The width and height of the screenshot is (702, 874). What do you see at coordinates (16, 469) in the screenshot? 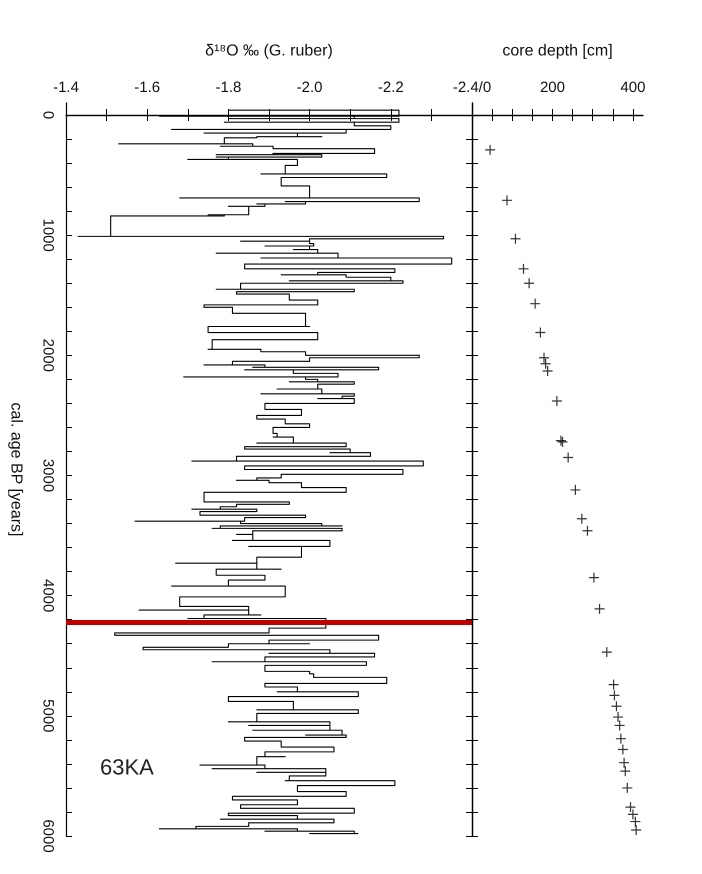
I see `y-axis-title: cal. age BP [years]` at bounding box center [16, 469].